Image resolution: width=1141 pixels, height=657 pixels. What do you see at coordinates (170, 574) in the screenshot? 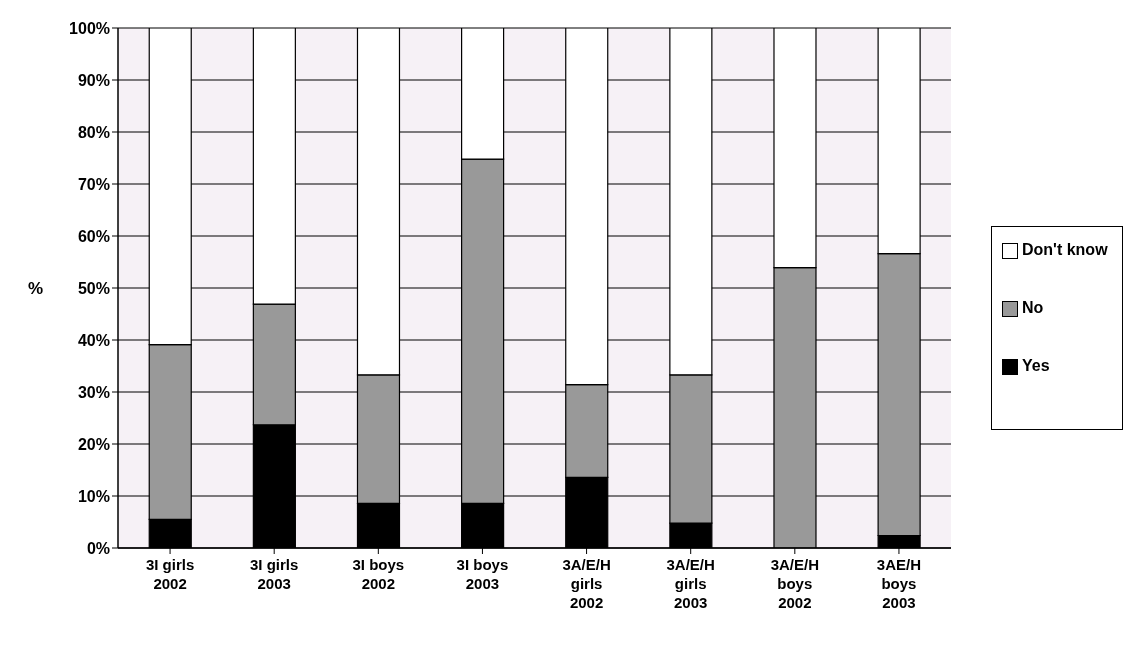
I see `x-tick-label: 3I girls 2002` at bounding box center [170, 574].